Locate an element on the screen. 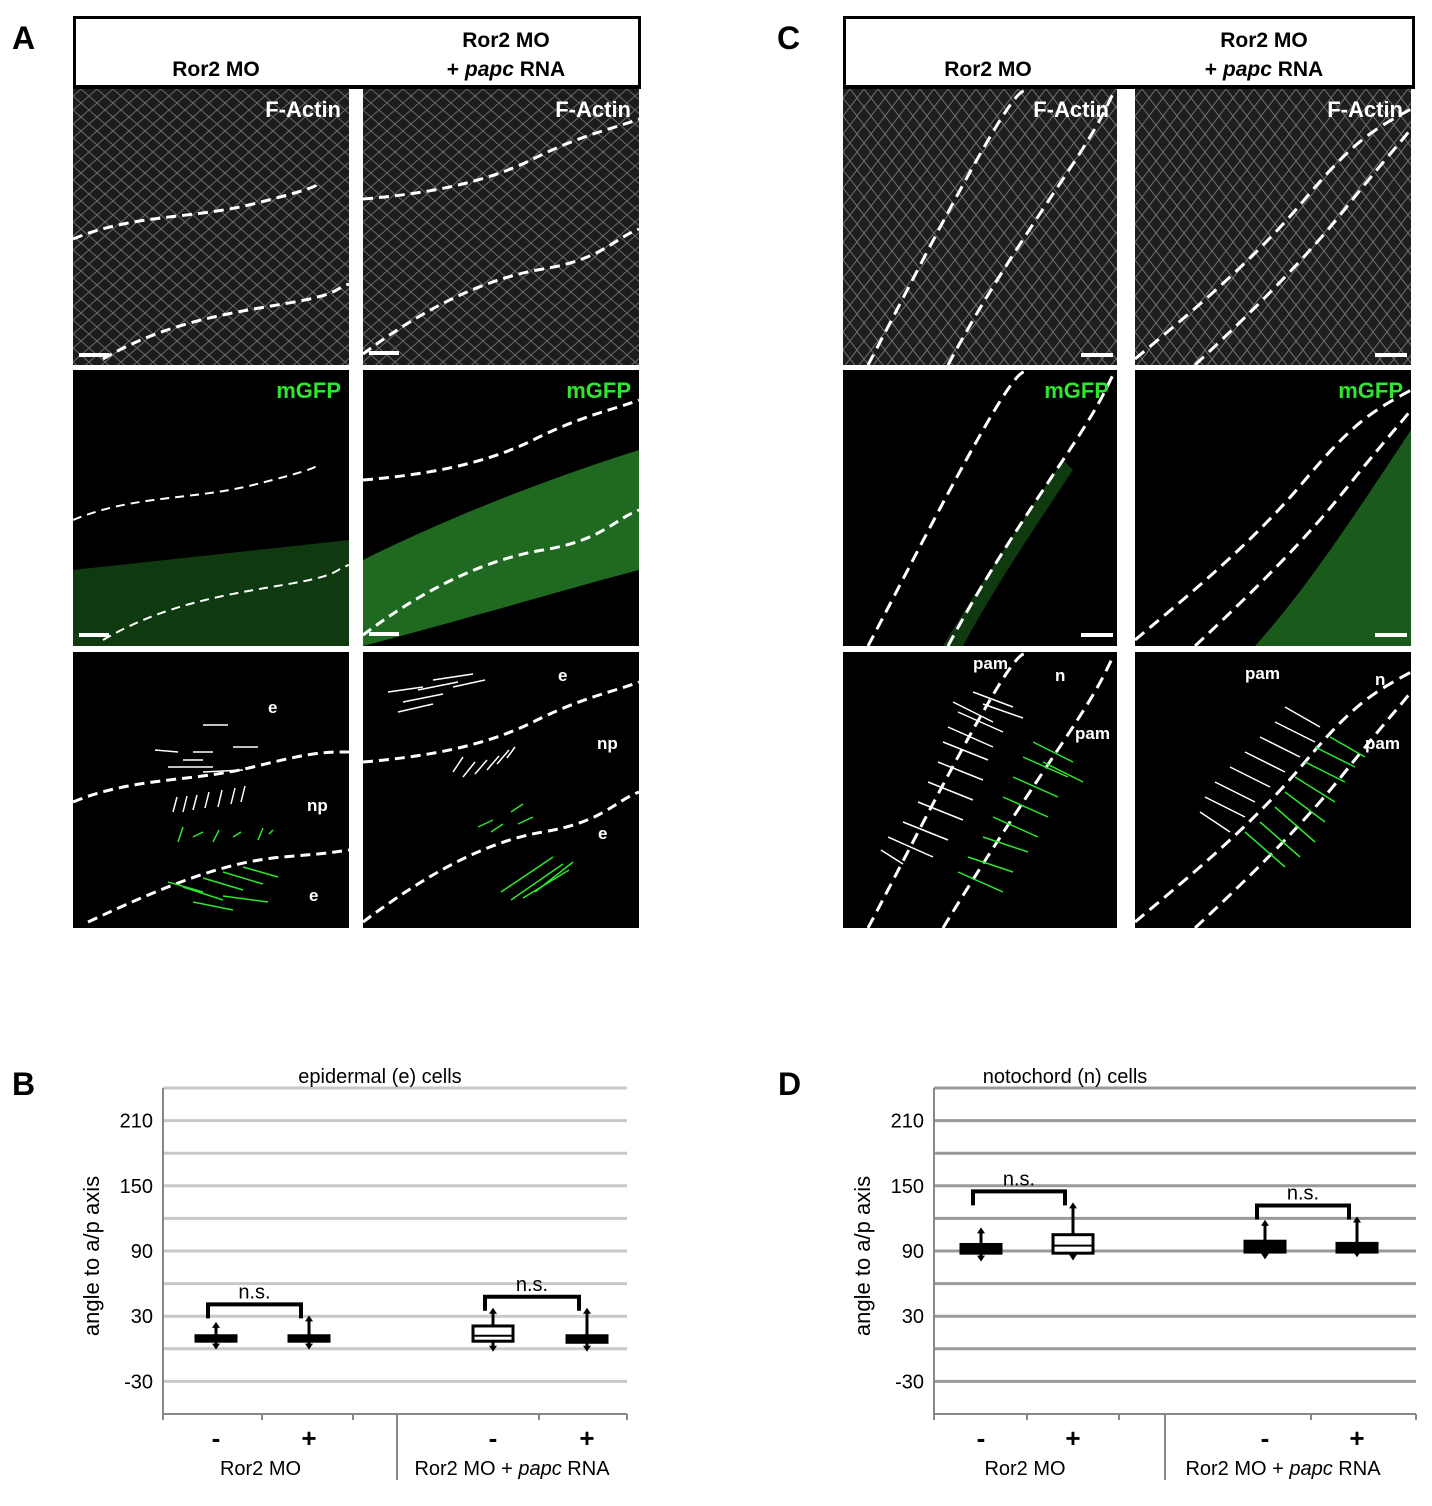 Image resolution: width=1432 pixels, height=1506 pixels. header-col2-line2-a: + papc RNA is located at coordinates (506, 69).